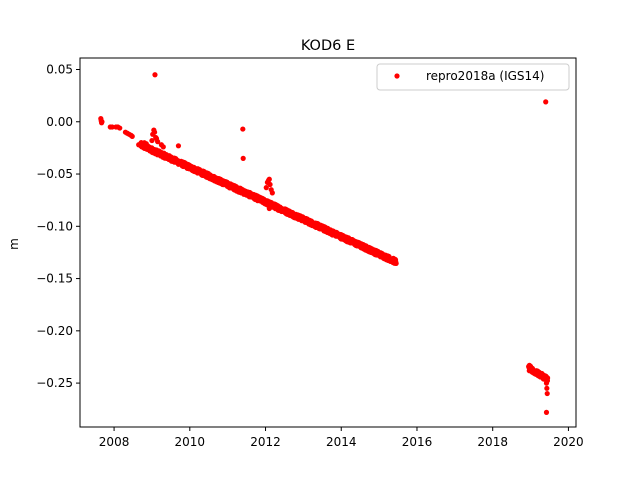 Image resolution: width=640 pixels, height=480 pixels. I want to click on x-tick-label: 2012, so click(265, 442).